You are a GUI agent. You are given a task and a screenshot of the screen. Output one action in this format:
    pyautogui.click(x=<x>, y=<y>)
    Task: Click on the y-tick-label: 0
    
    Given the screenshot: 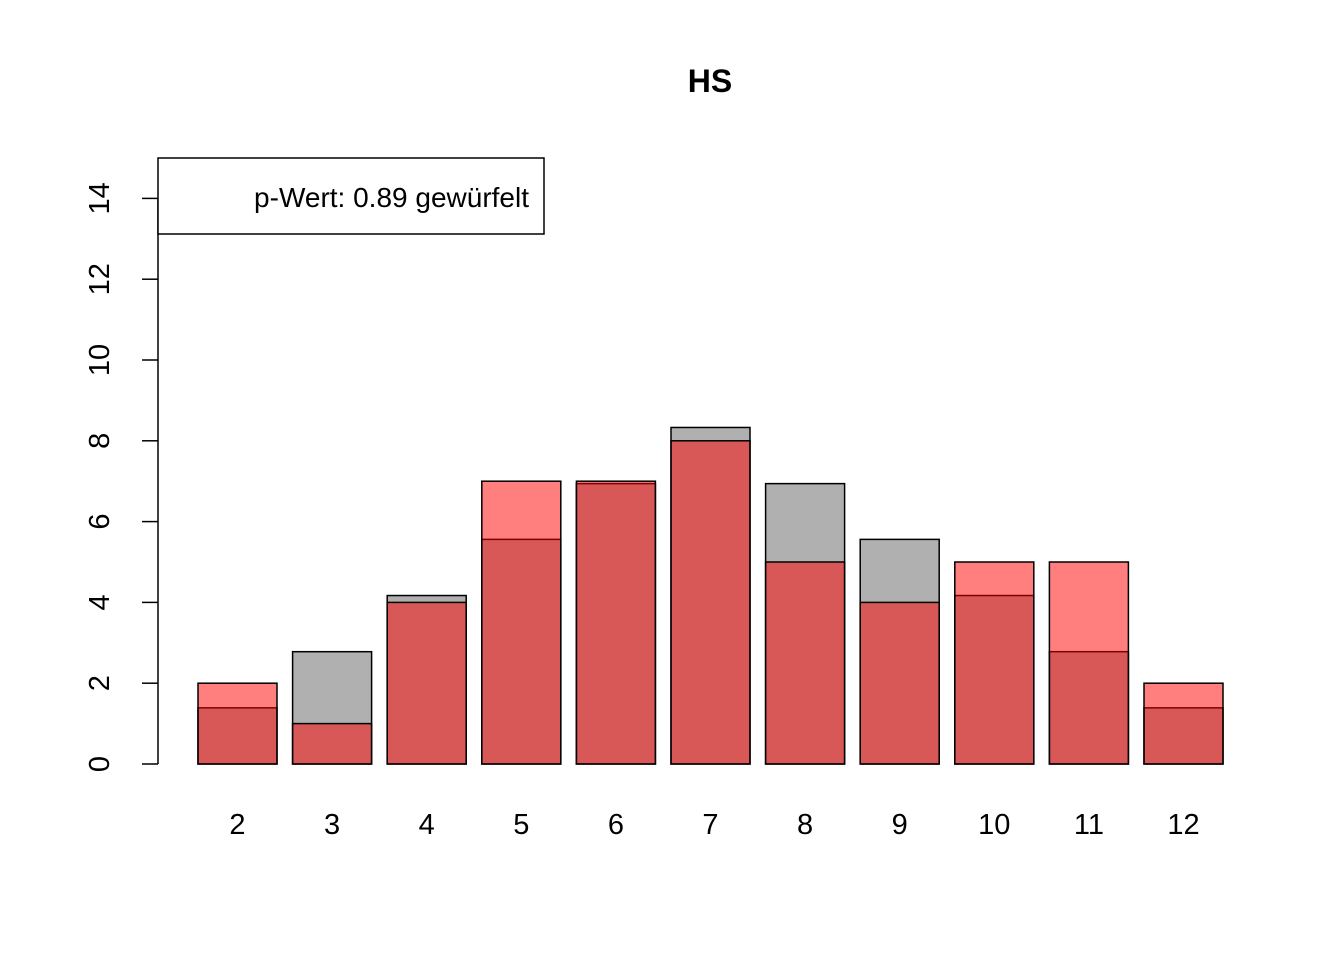 What is the action you would take?
    pyautogui.click(x=100, y=764)
    